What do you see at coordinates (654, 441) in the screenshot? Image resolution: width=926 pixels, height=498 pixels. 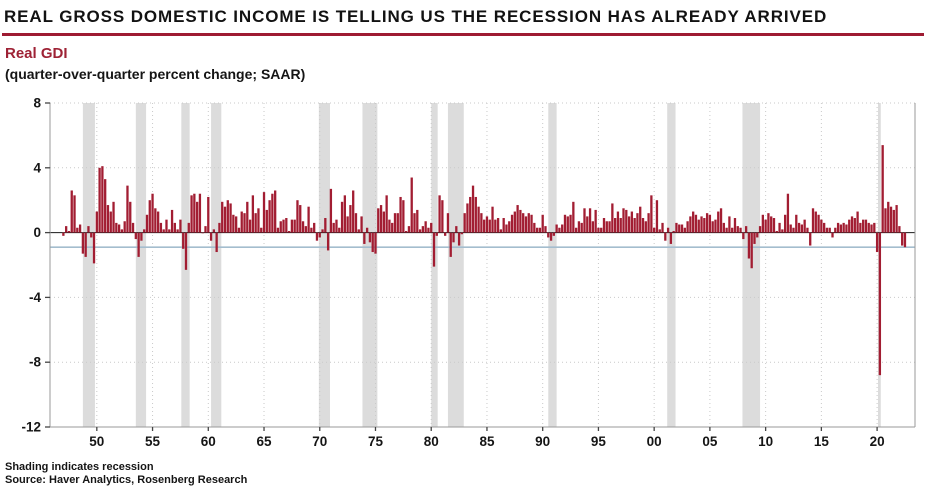 I see `x-axis-label: 00` at bounding box center [654, 441].